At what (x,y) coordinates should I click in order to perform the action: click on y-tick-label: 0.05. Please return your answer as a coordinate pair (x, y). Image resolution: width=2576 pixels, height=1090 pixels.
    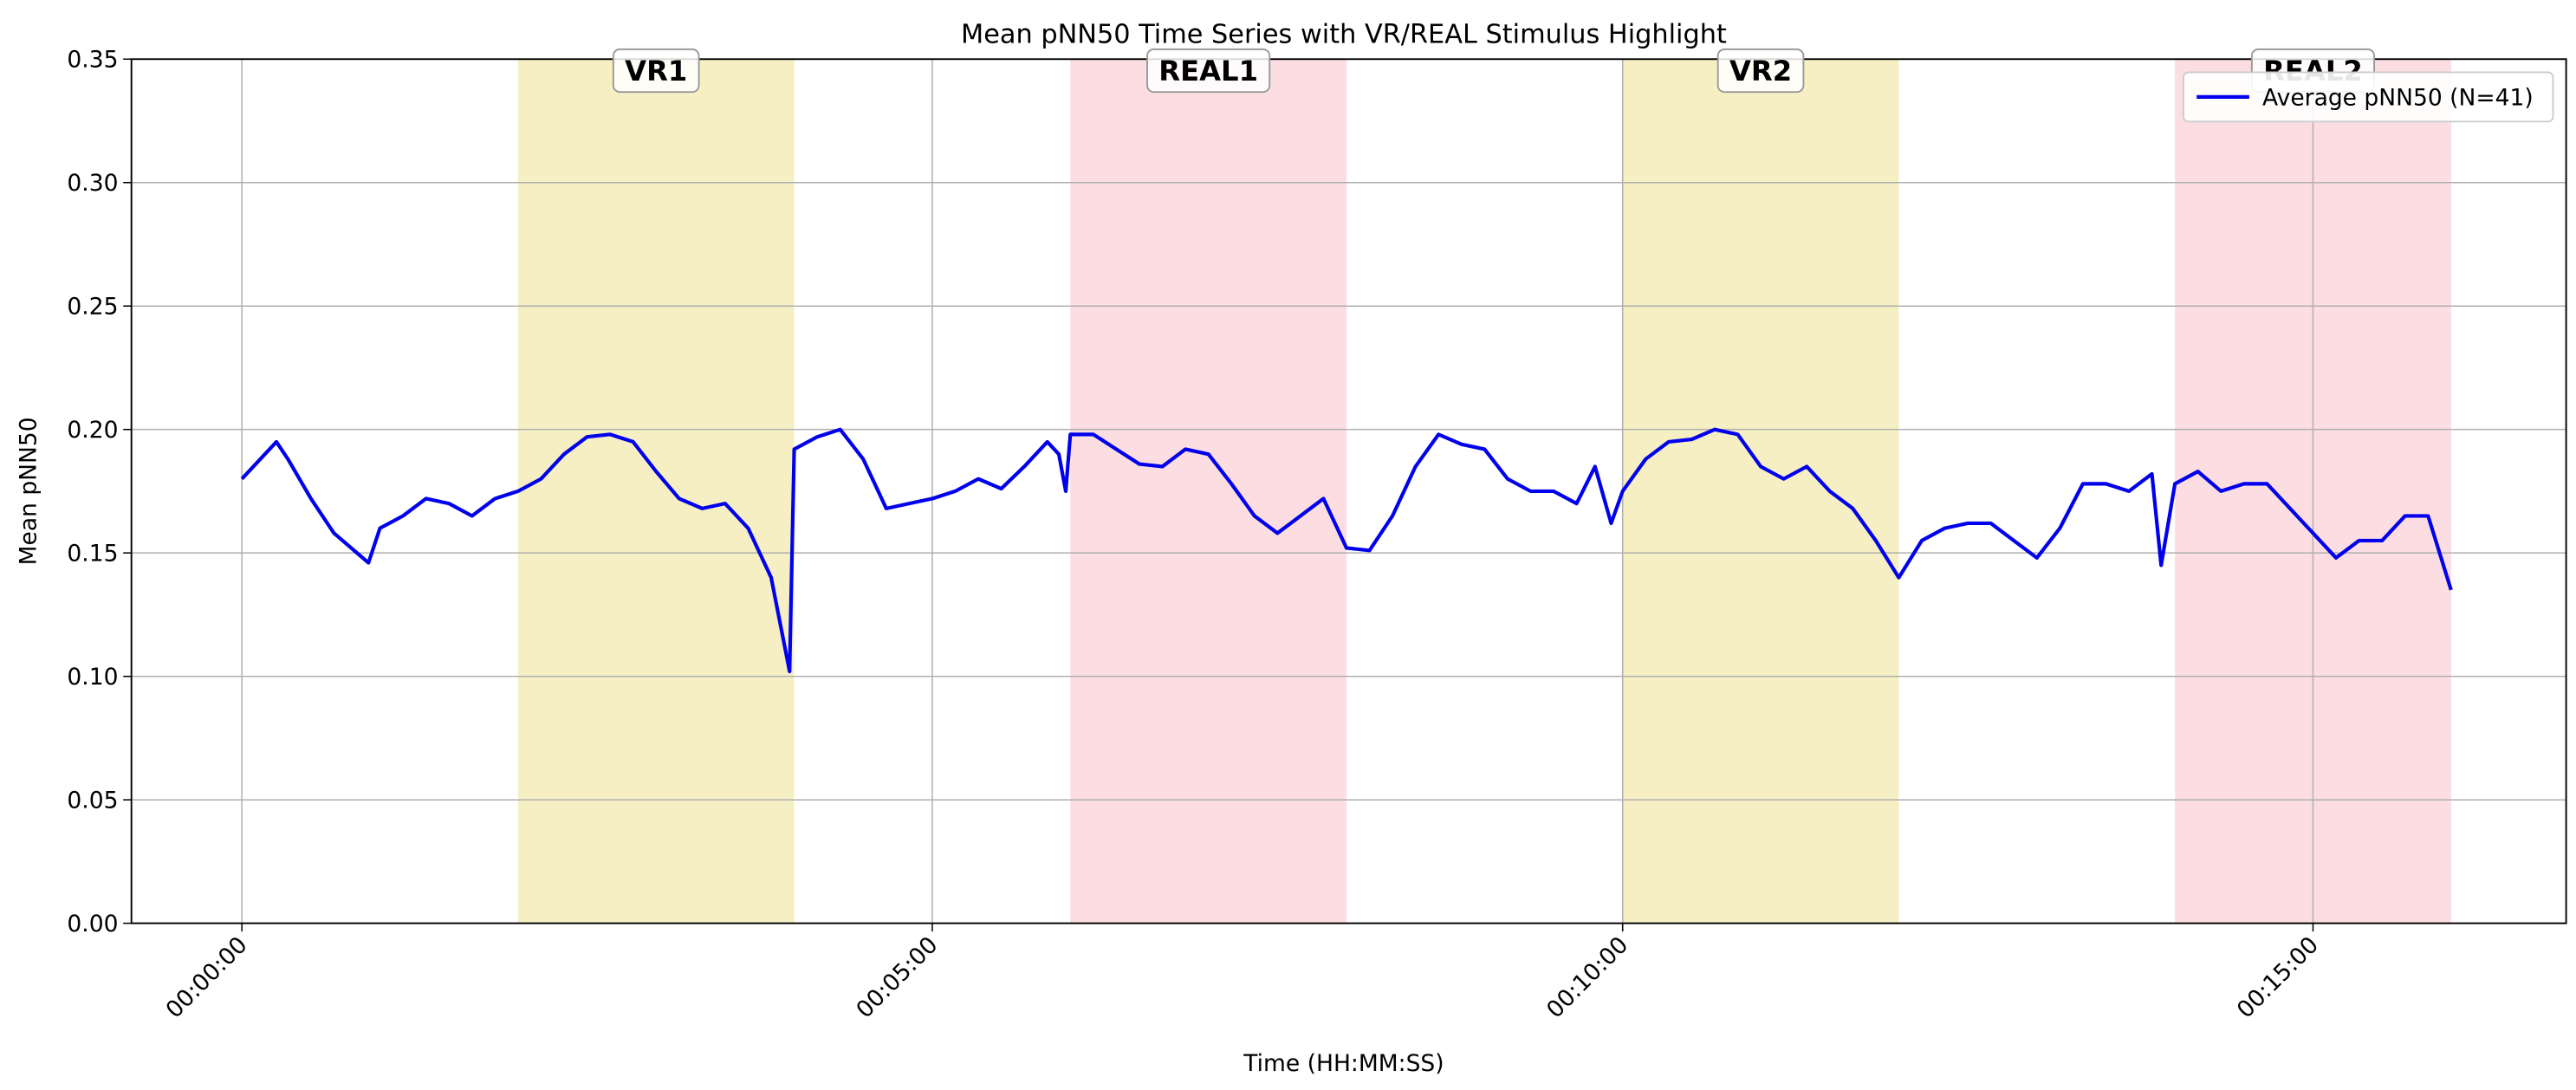
    Looking at the image, I should click on (93, 801).